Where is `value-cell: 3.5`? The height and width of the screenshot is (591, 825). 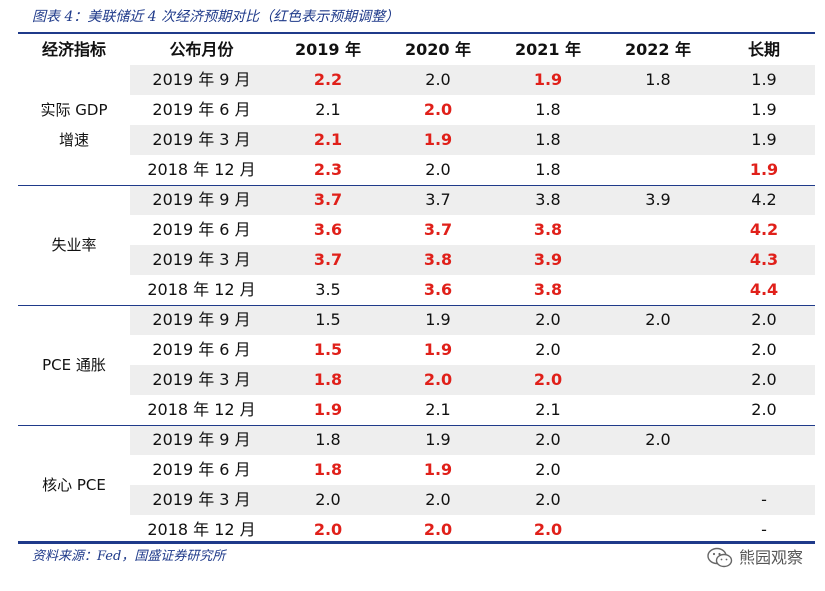
value-cell: 3.5 is located at coordinates (328, 289).